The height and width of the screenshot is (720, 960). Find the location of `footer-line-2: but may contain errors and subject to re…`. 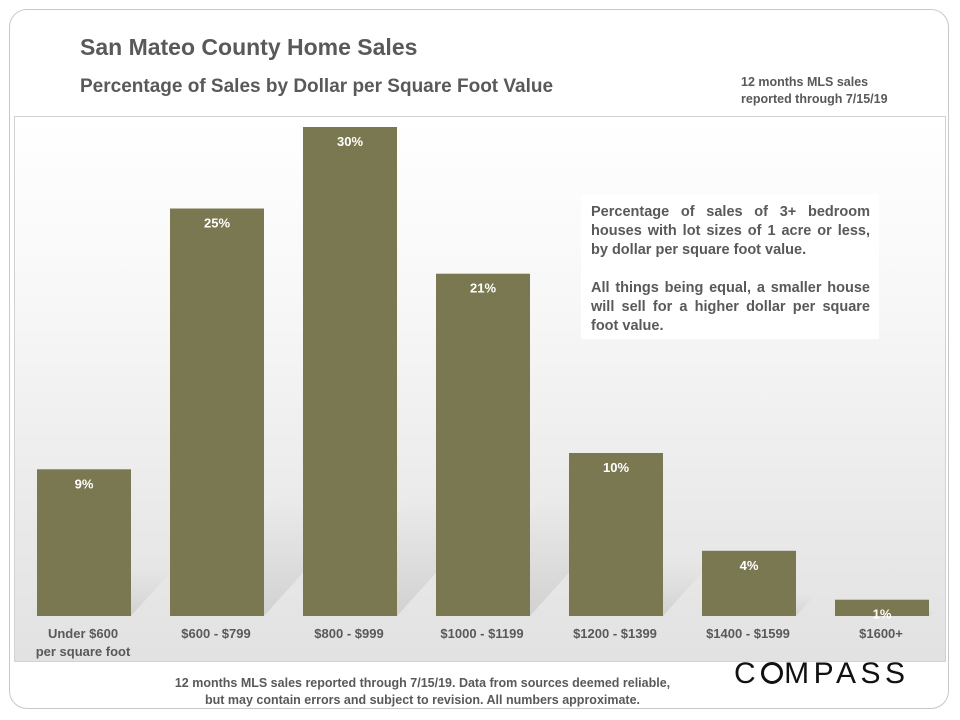

footer-line-2: but may contain errors and subject to re… is located at coordinates (422, 700).